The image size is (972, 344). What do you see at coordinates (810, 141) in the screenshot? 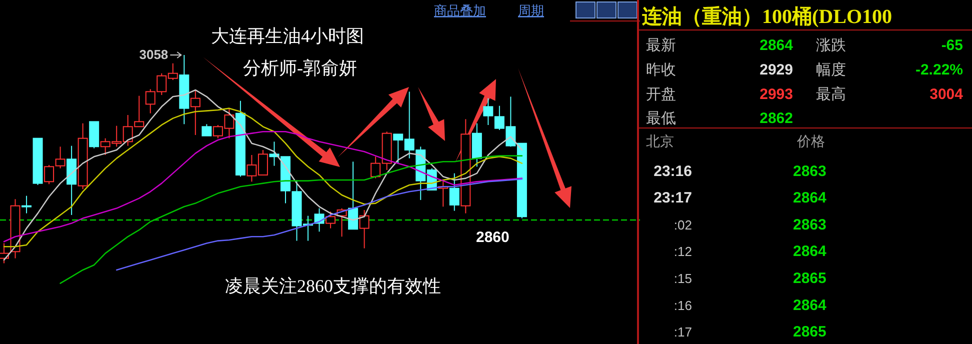
I see `text: 价格` at bounding box center [810, 141].